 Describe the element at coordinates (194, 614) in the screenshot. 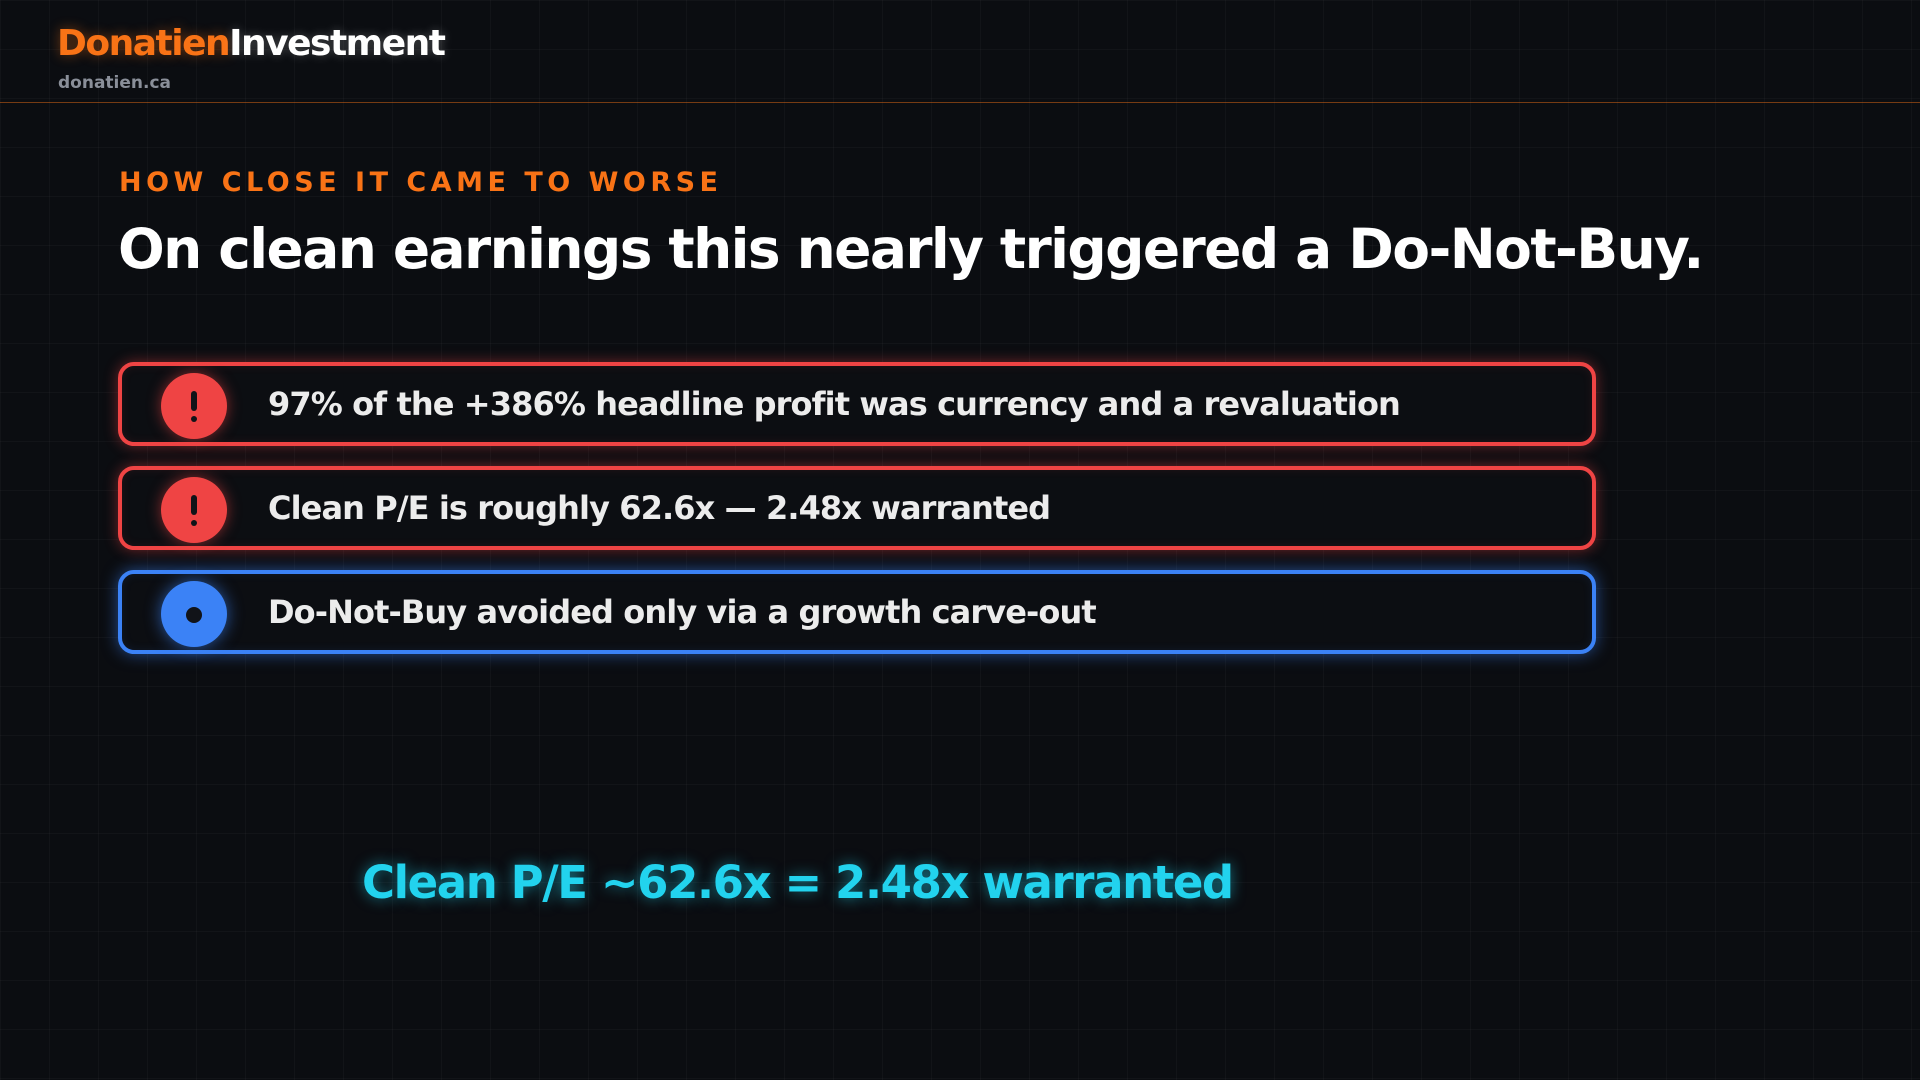

I see `dot-icon` at that location.